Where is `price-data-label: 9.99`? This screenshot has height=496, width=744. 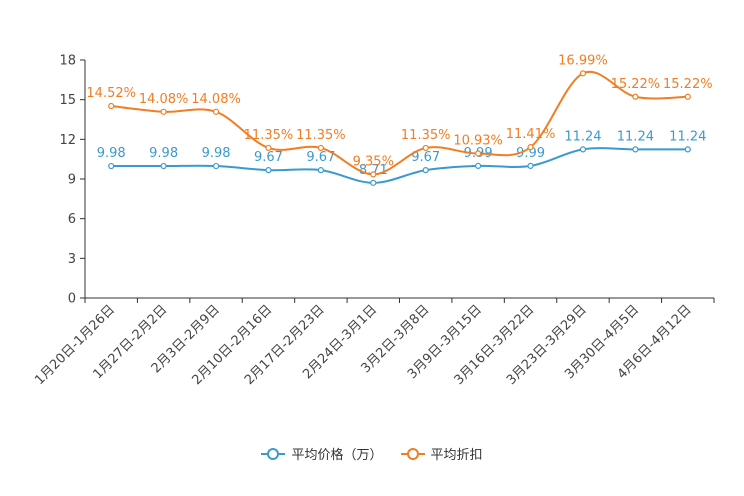
price-data-label: 9.99 is located at coordinates (530, 153).